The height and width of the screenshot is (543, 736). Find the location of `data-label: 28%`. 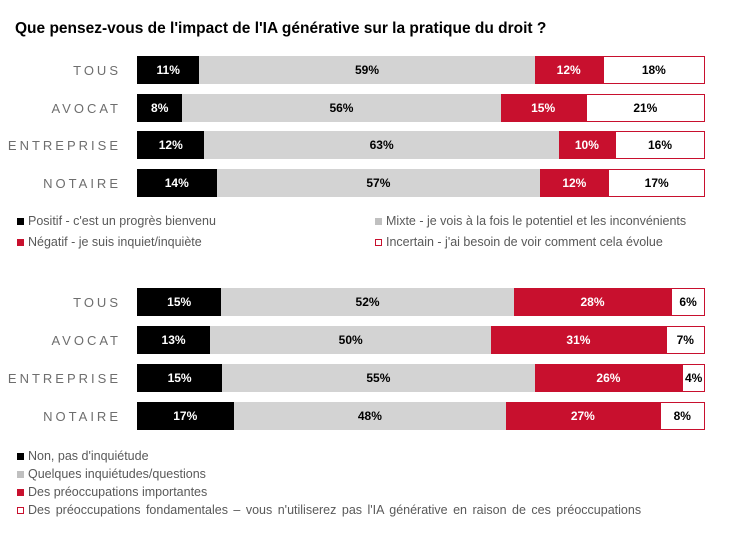

data-label: 28% is located at coordinates (592, 302).